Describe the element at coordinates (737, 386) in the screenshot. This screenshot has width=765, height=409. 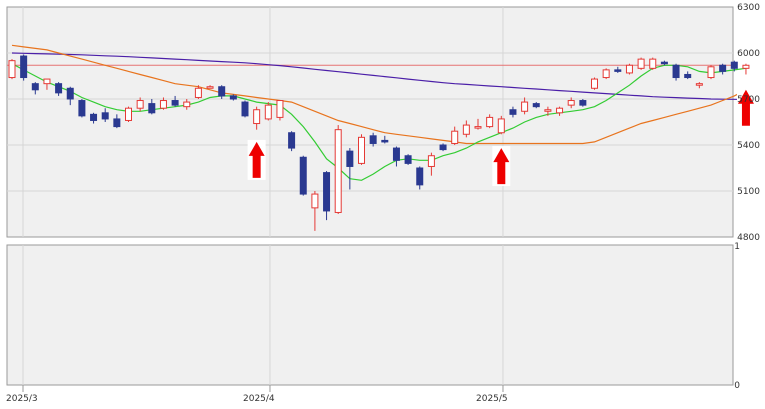
I see `sub-tick-label: 0` at that location.